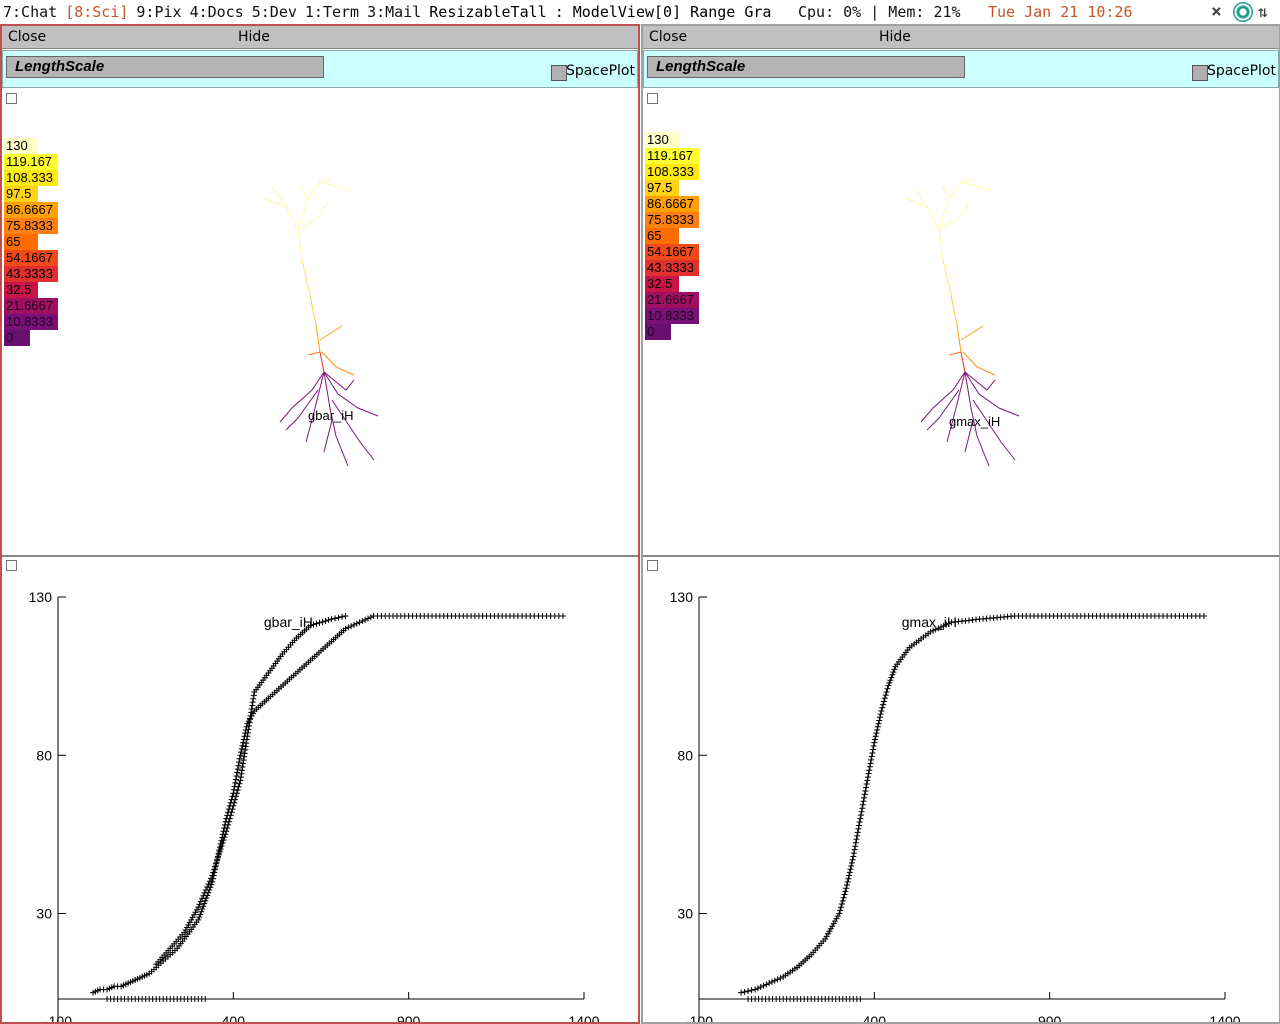  I want to click on close-icon: ×, so click(1216, 11).